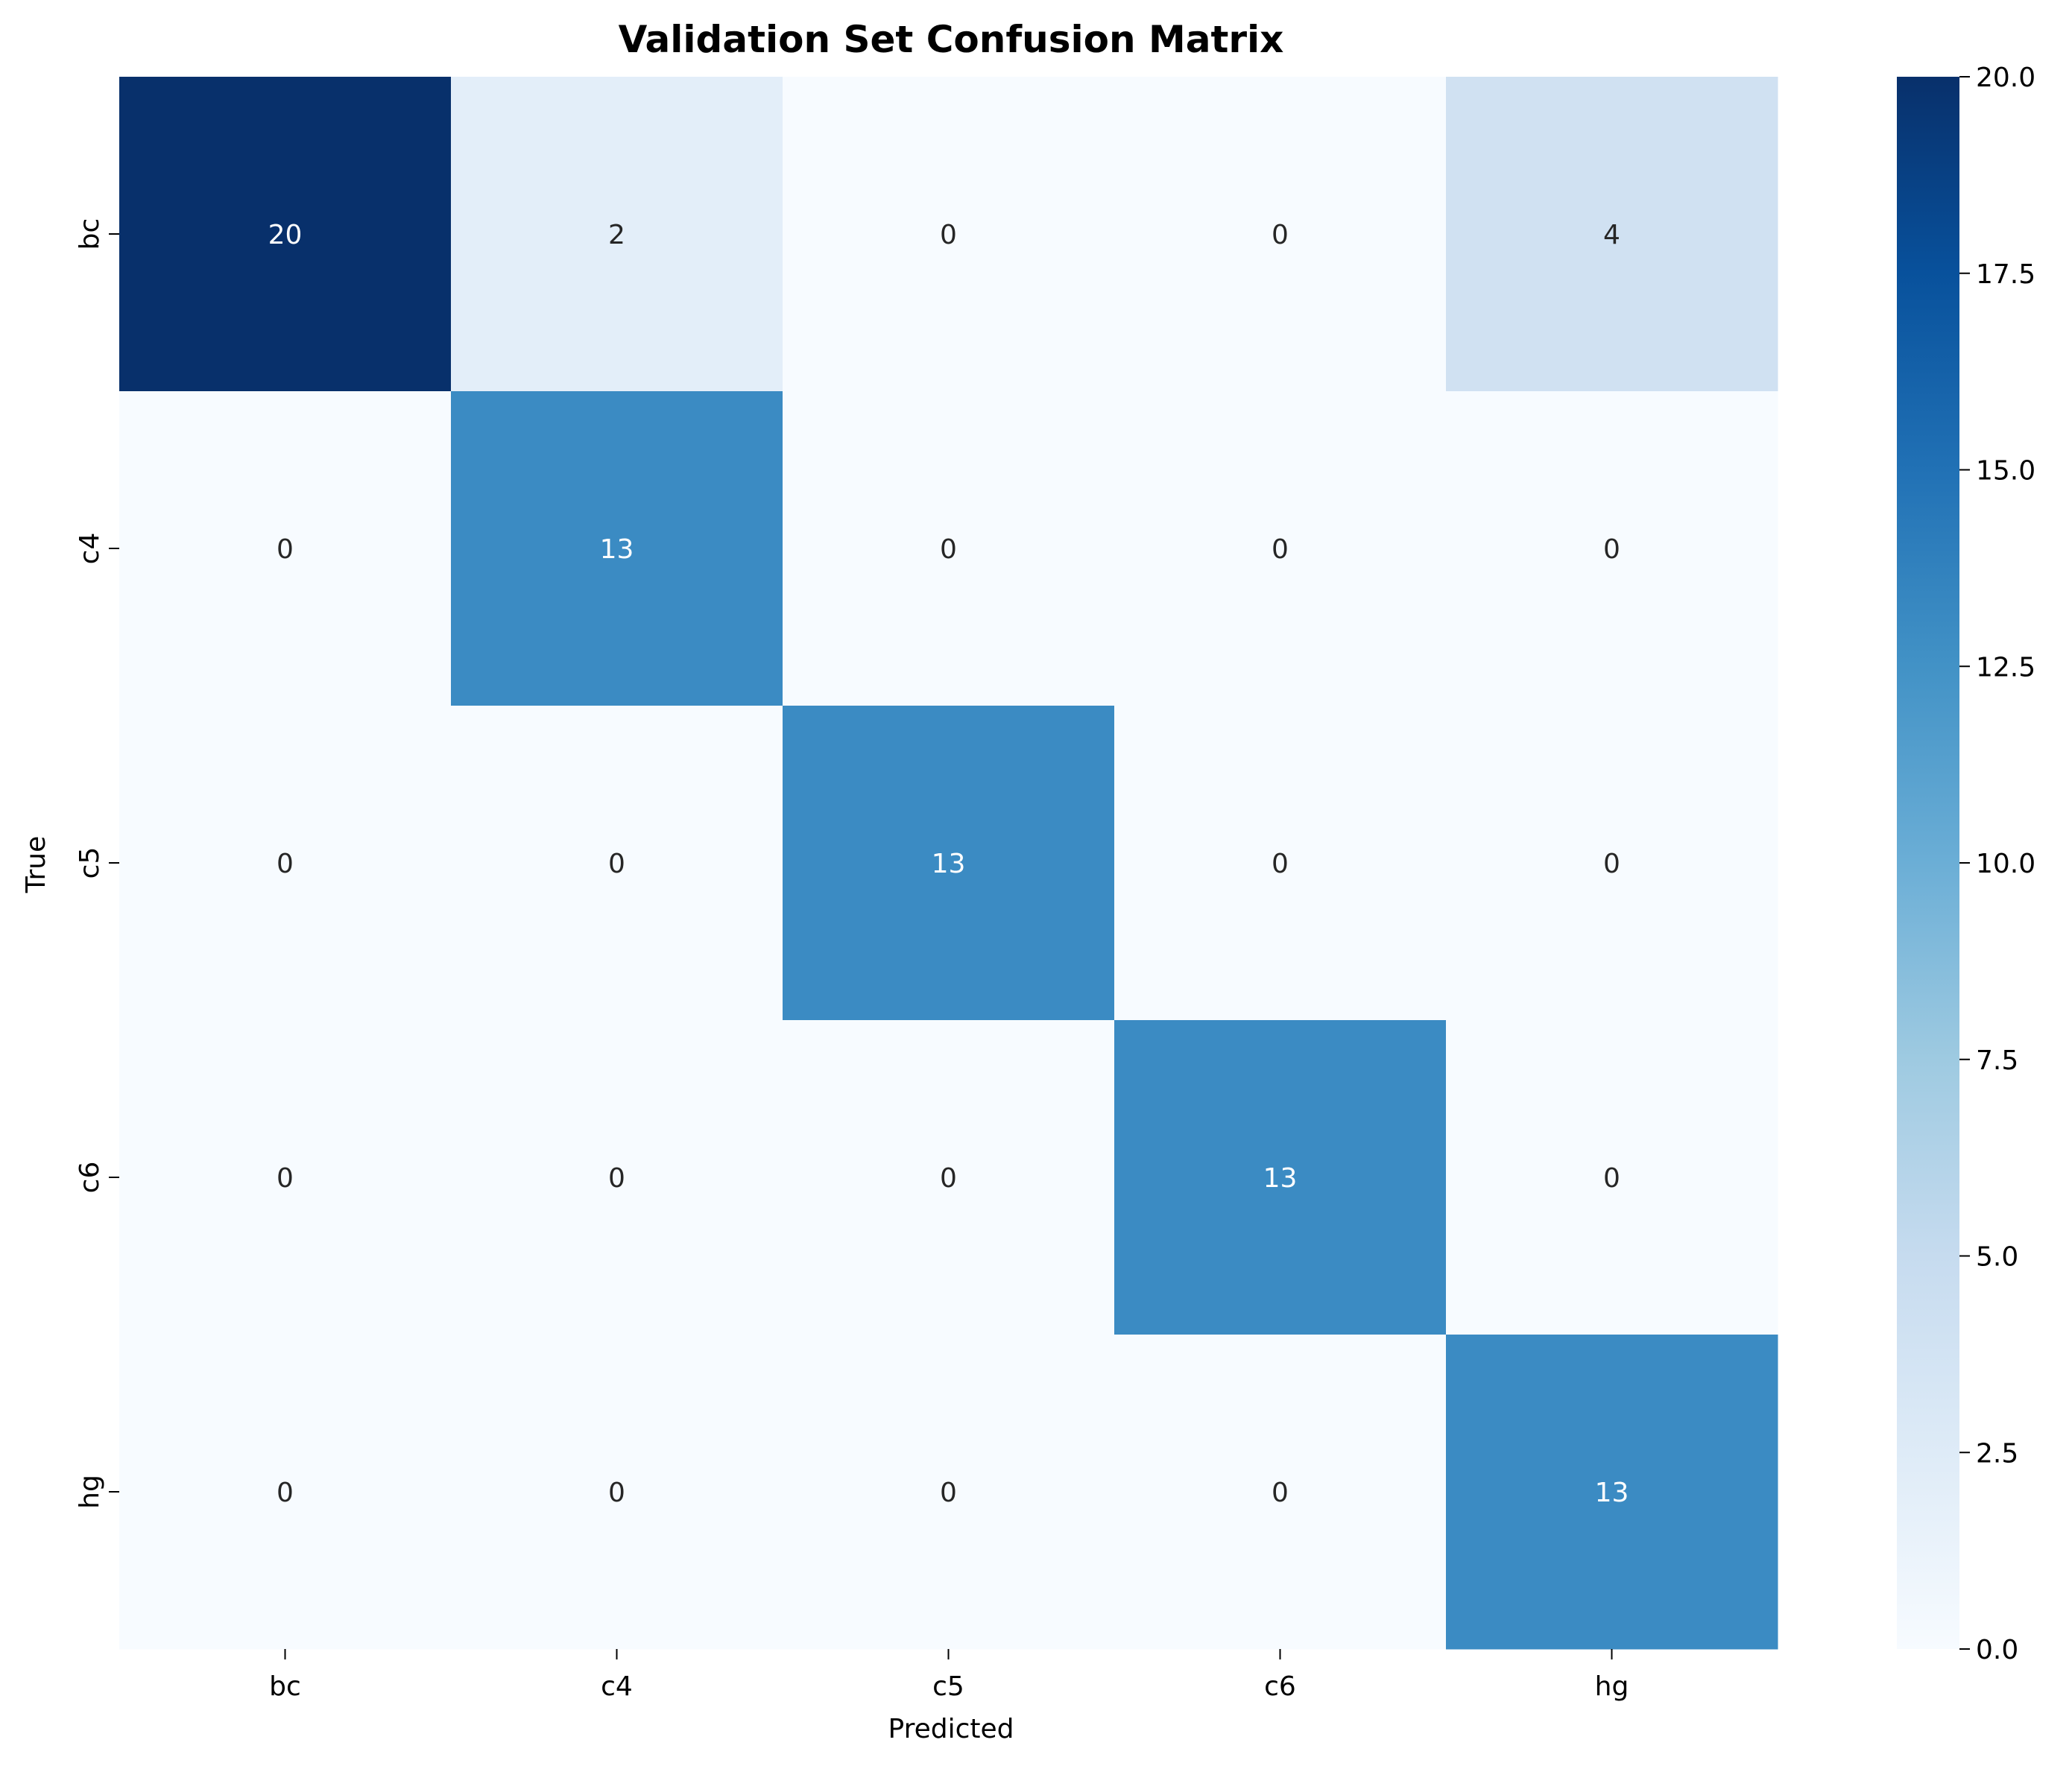  What do you see at coordinates (1612, 1686) in the screenshot?
I see `x-tick-label: hg` at bounding box center [1612, 1686].